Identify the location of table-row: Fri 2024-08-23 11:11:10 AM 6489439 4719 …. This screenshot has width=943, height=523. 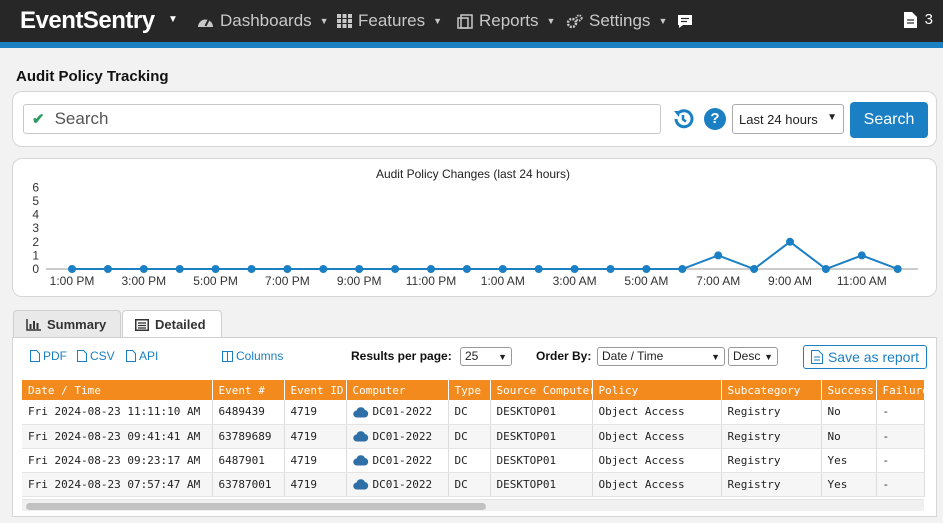
(473, 412).